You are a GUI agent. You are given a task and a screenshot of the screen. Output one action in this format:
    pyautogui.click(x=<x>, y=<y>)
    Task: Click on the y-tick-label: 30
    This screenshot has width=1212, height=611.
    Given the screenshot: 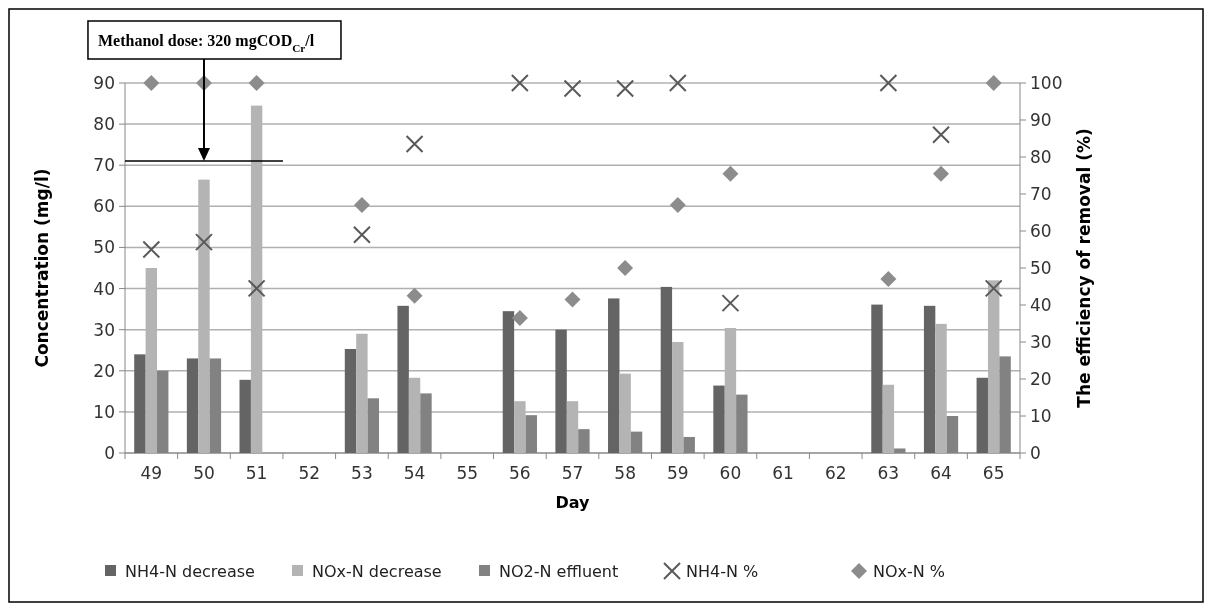 What is the action you would take?
    pyautogui.click(x=104, y=329)
    